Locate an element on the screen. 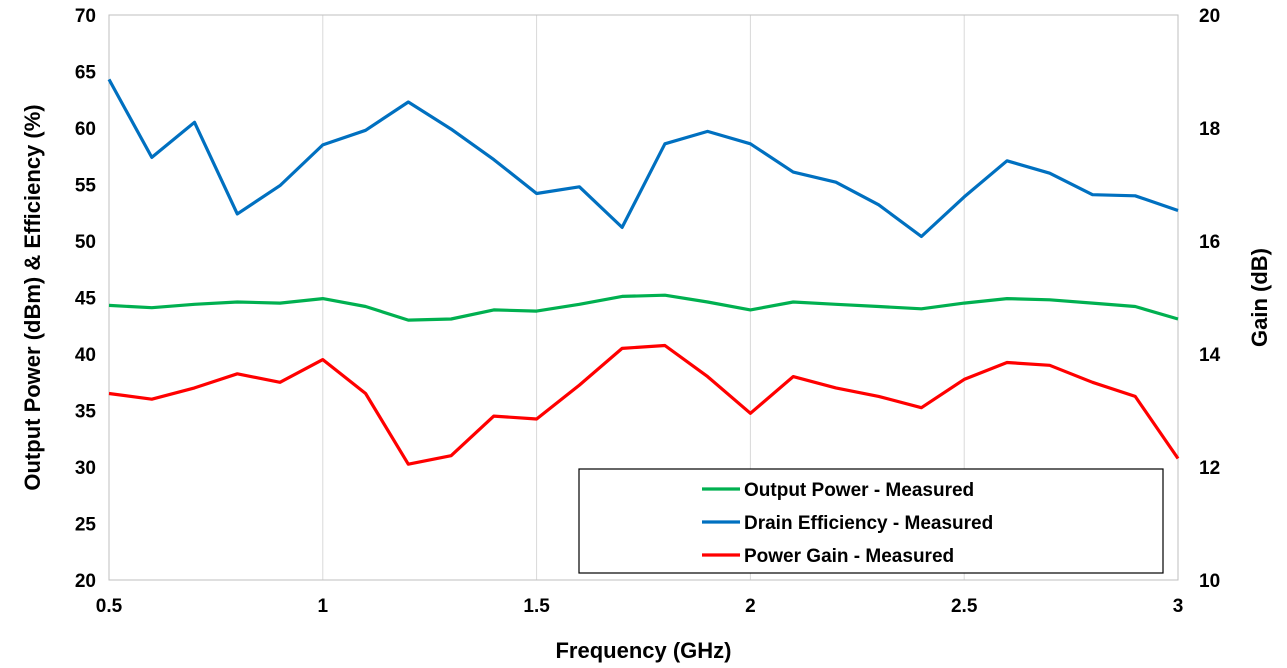  x-tick-label: 3 is located at coordinates (1178, 606).